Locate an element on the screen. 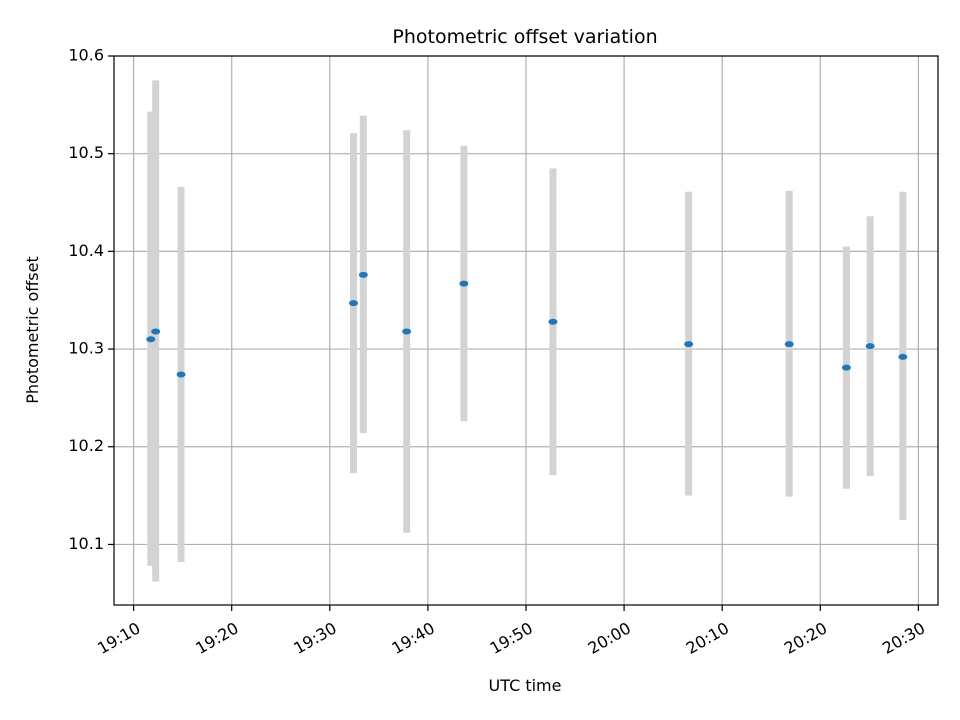 The width and height of the screenshot is (960, 720). y-tick-label: 10.5 is located at coordinates (86, 152).